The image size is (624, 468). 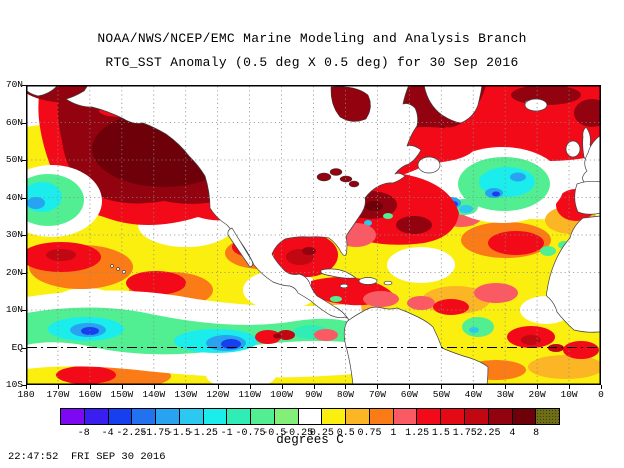 What do you see at coordinates (281, 394) in the screenshot?
I see `x-axis-tick-label: 100W` at bounding box center [281, 394].